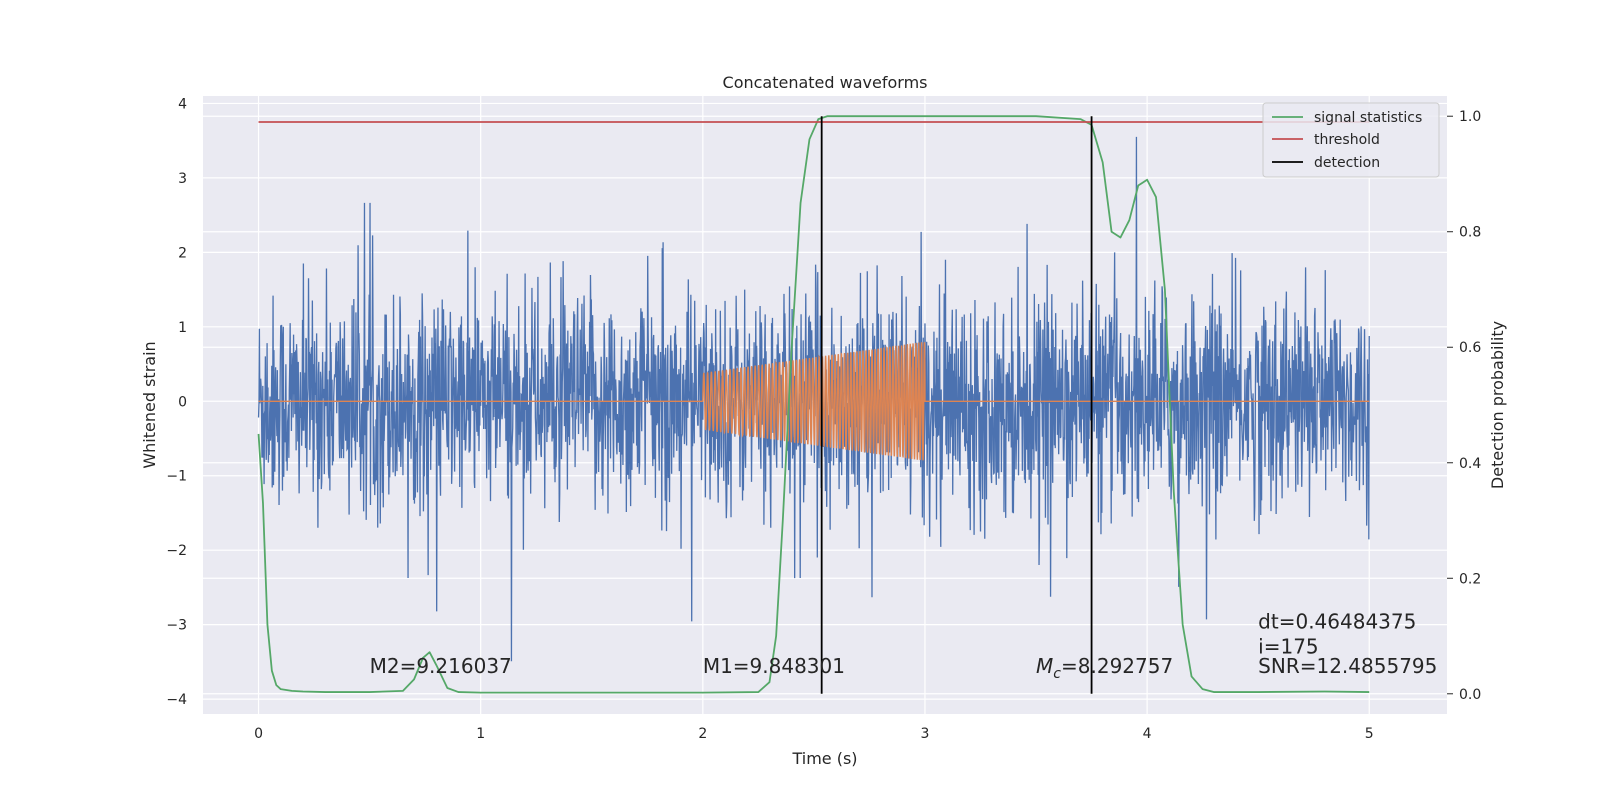  I want to click on annotation-text: dt=0.46484375, so click(1337, 621).